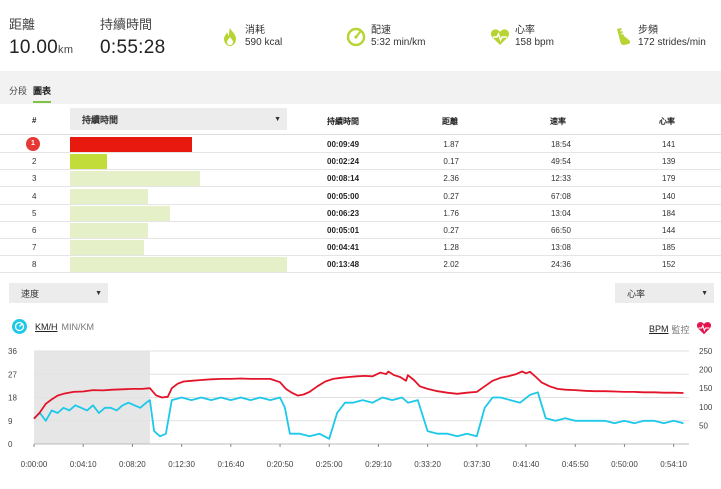 This screenshot has height=489, width=721. What do you see at coordinates (22, 24) in the screenshot?
I see `distance-label: 距離` at bounding box center [22, 24].